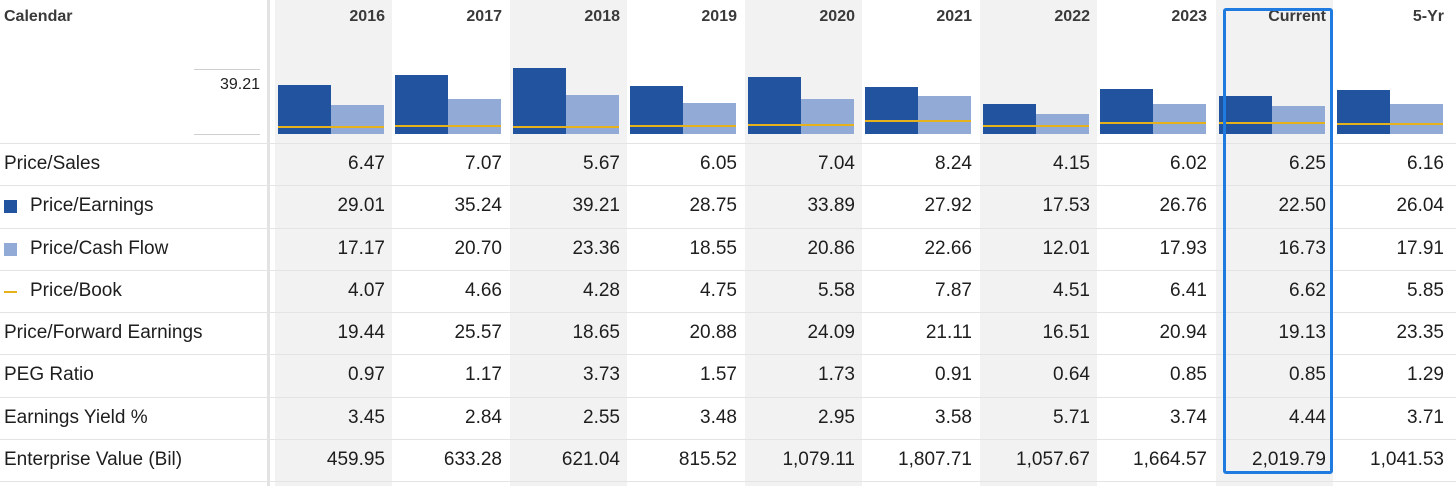 This screenshot has height=486, width=1456. Describe the element at coordinates (1053, 459) in the screenshot. I see `table-cell: 1,057.67` at that location.